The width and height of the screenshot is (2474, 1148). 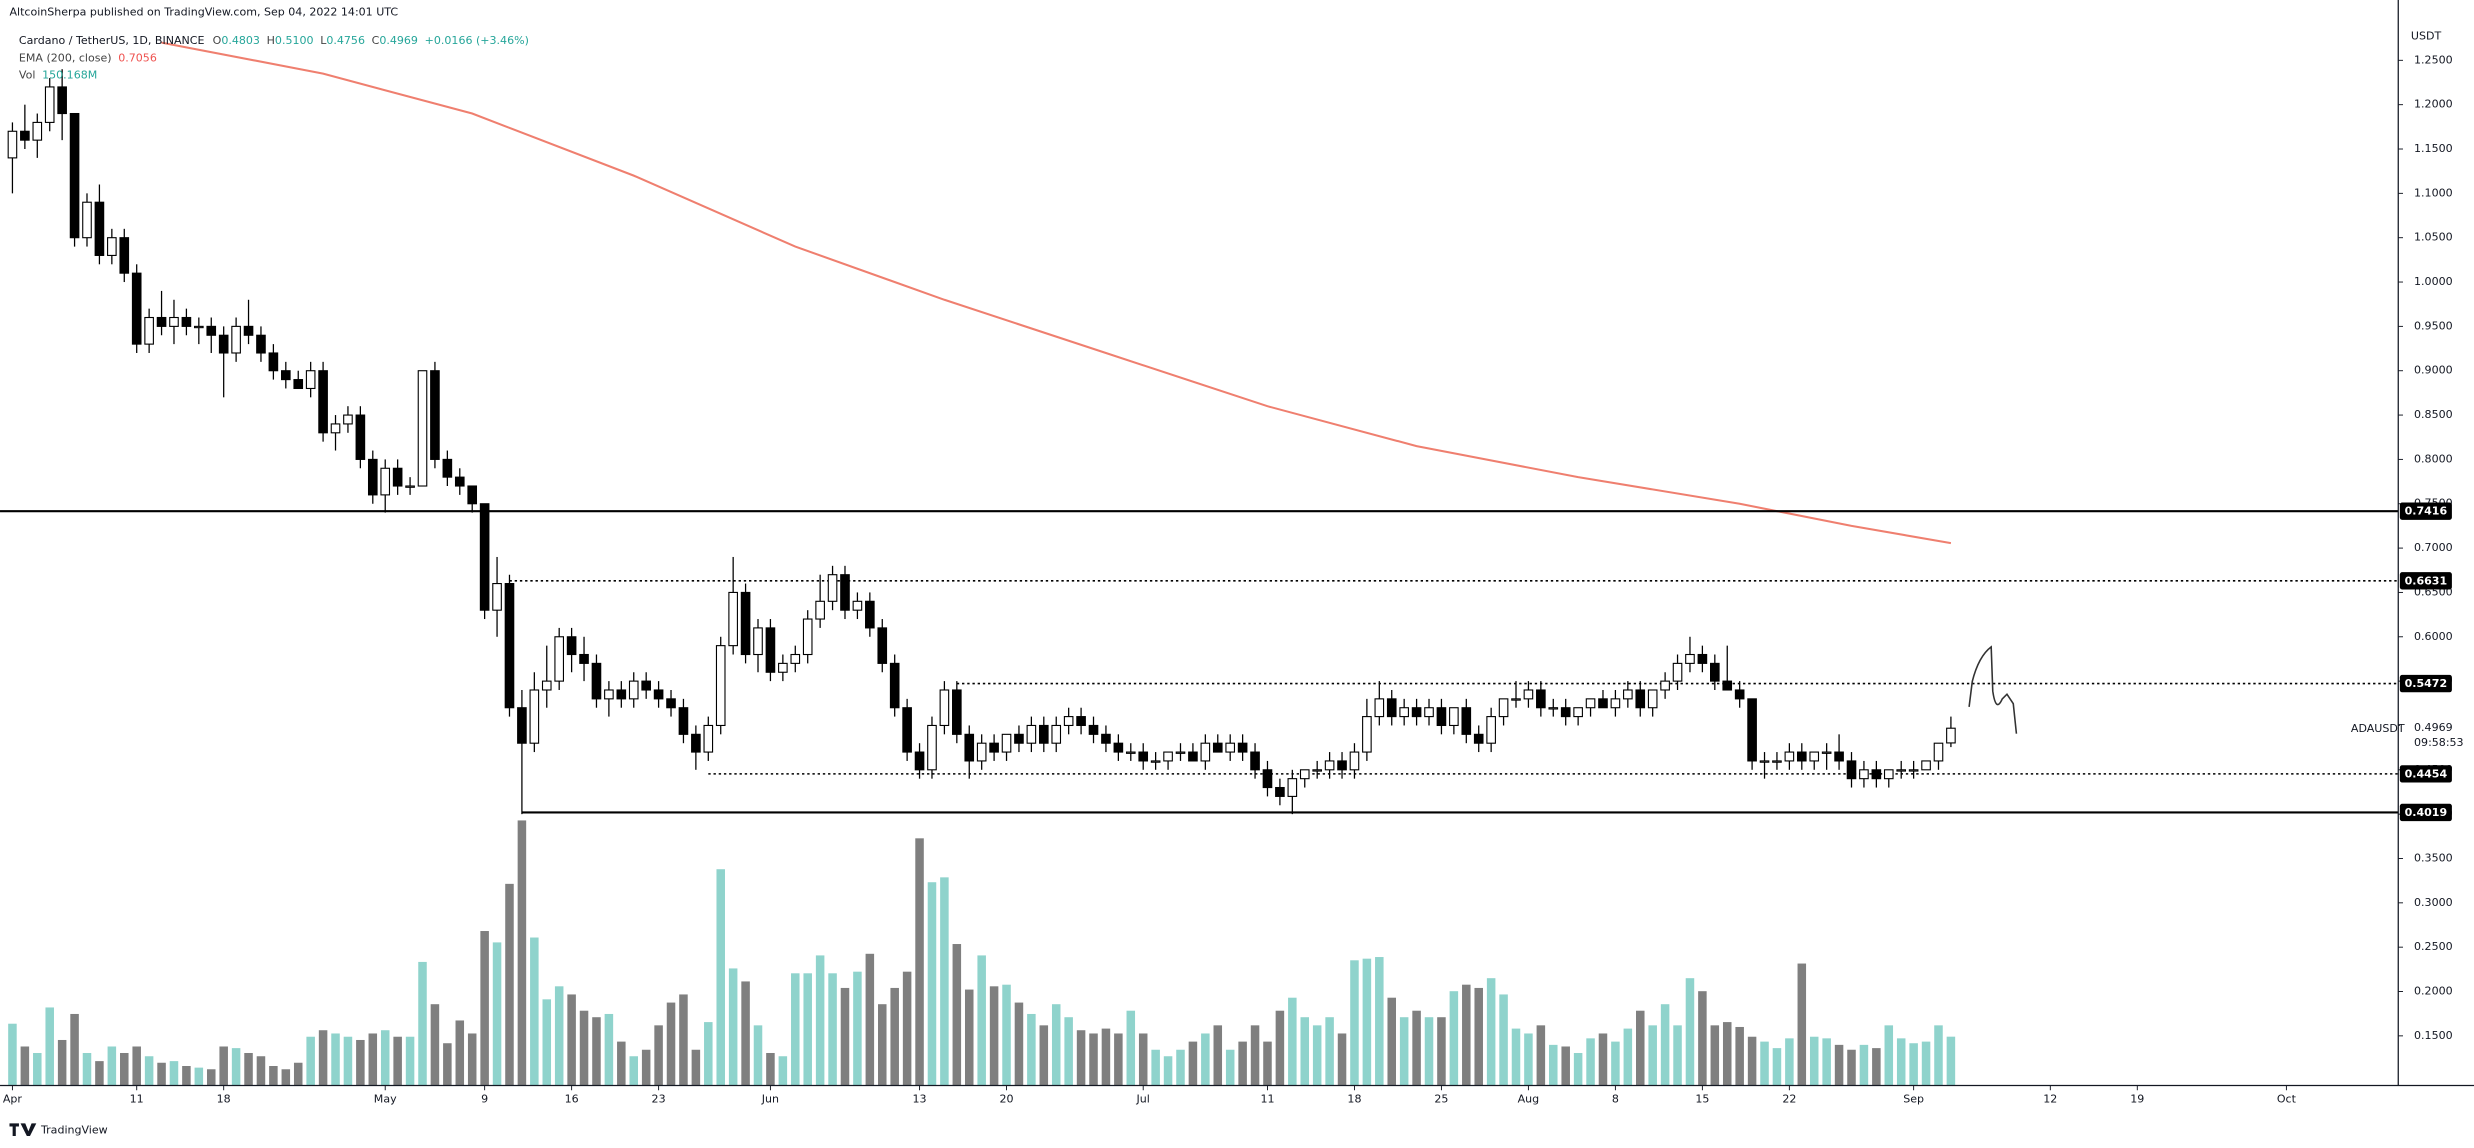 What do you see at coordinates (2431, 731) in the screenshot?
I see `price-tag-bg` at bounding box center [2431, 731].